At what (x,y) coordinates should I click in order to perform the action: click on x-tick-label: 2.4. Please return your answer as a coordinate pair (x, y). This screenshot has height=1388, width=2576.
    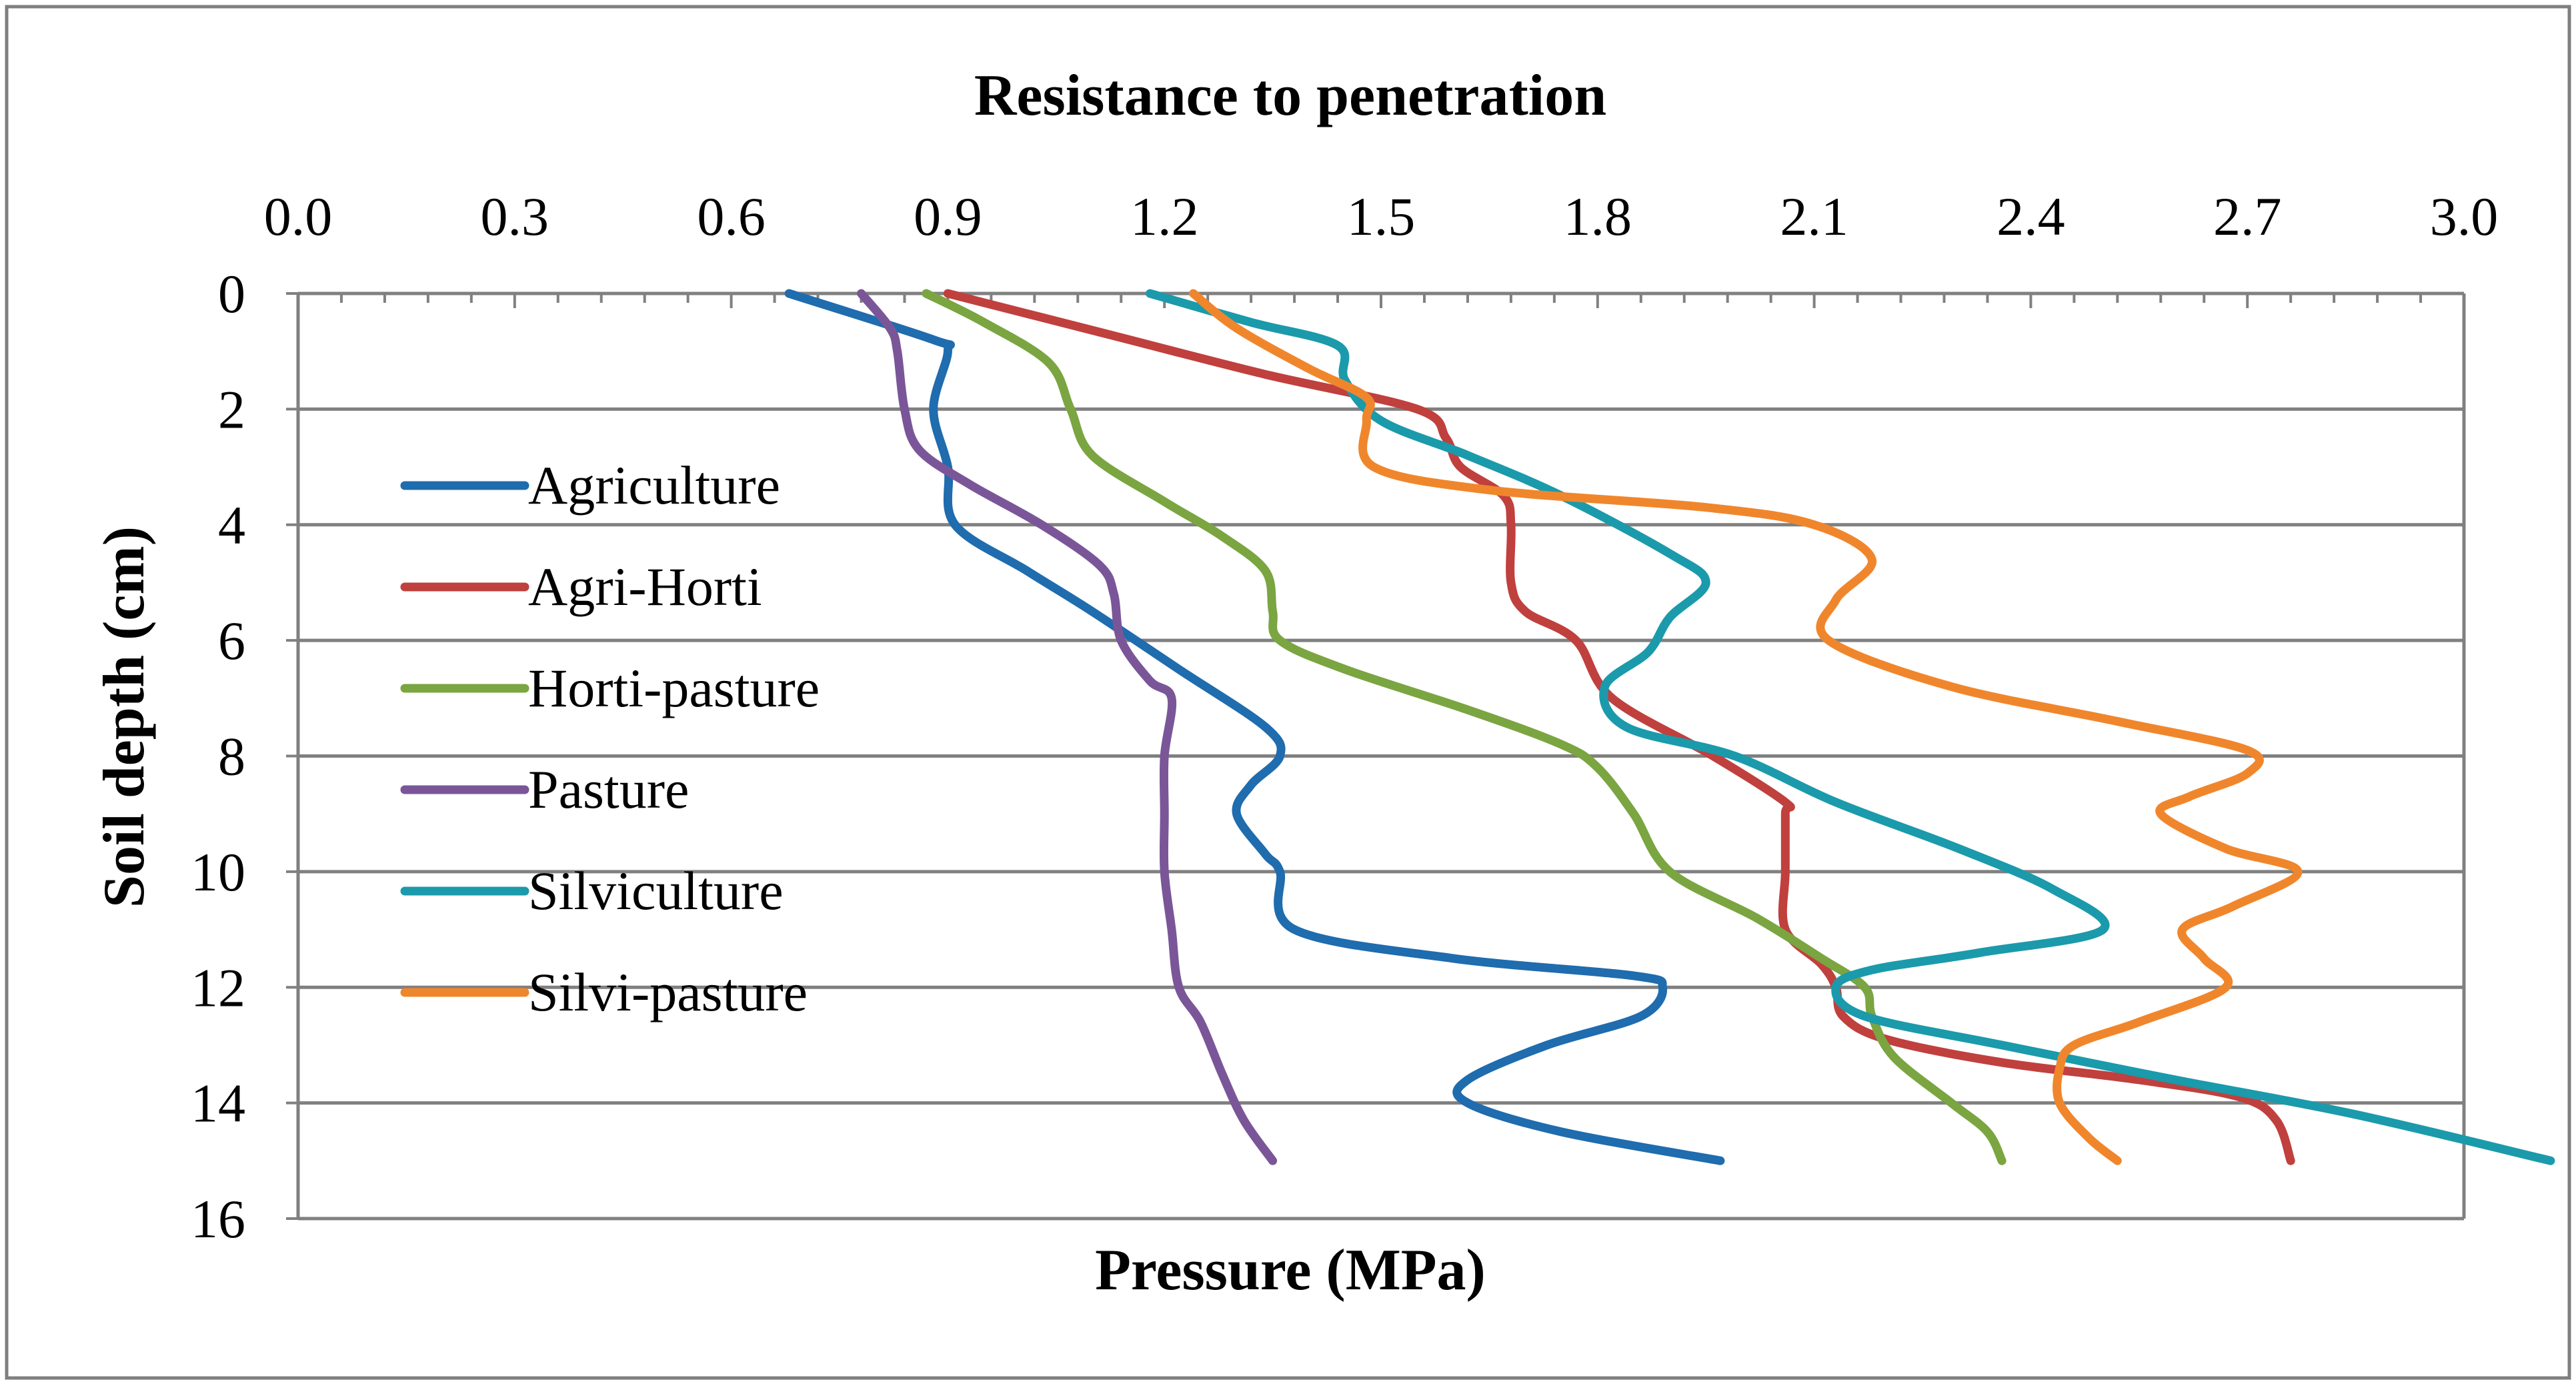
    Looking at the image, I should click on (2031, 216).